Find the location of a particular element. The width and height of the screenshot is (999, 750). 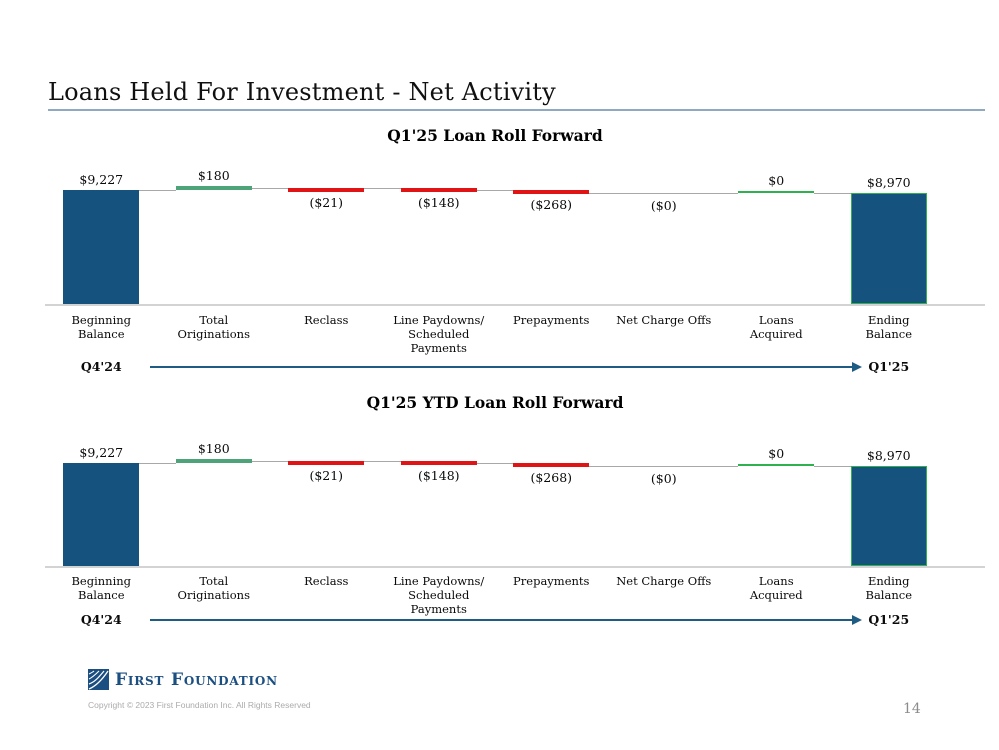

logo-fan-icon is located at coordinates (98, 679).